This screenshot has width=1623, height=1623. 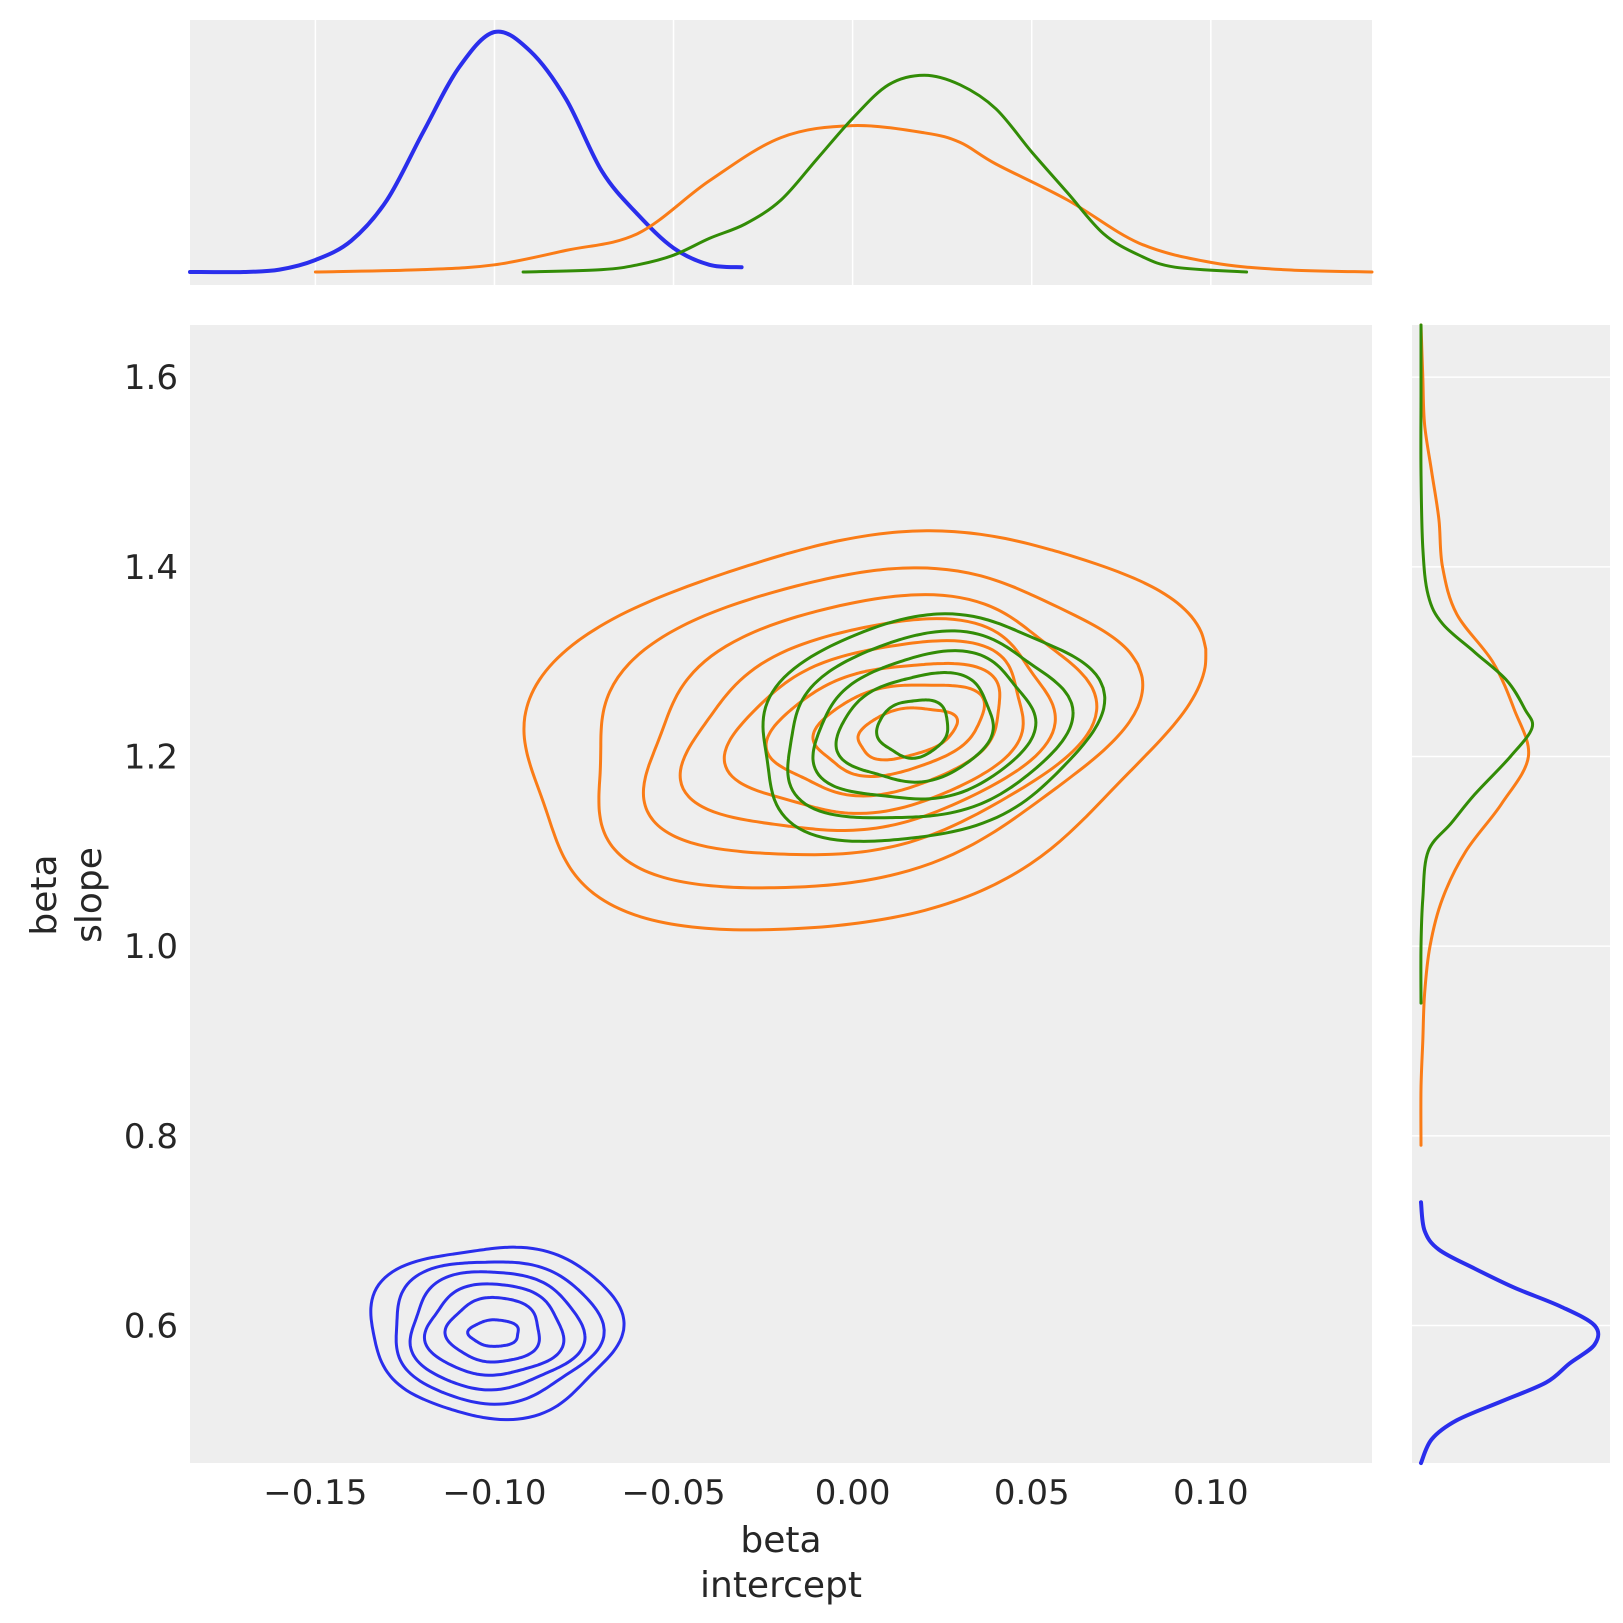 What do you see at coordinates (315, 1493) in the screenshot?
I see `x-tick-label: −0.15` at bounding box center [315, 1493].